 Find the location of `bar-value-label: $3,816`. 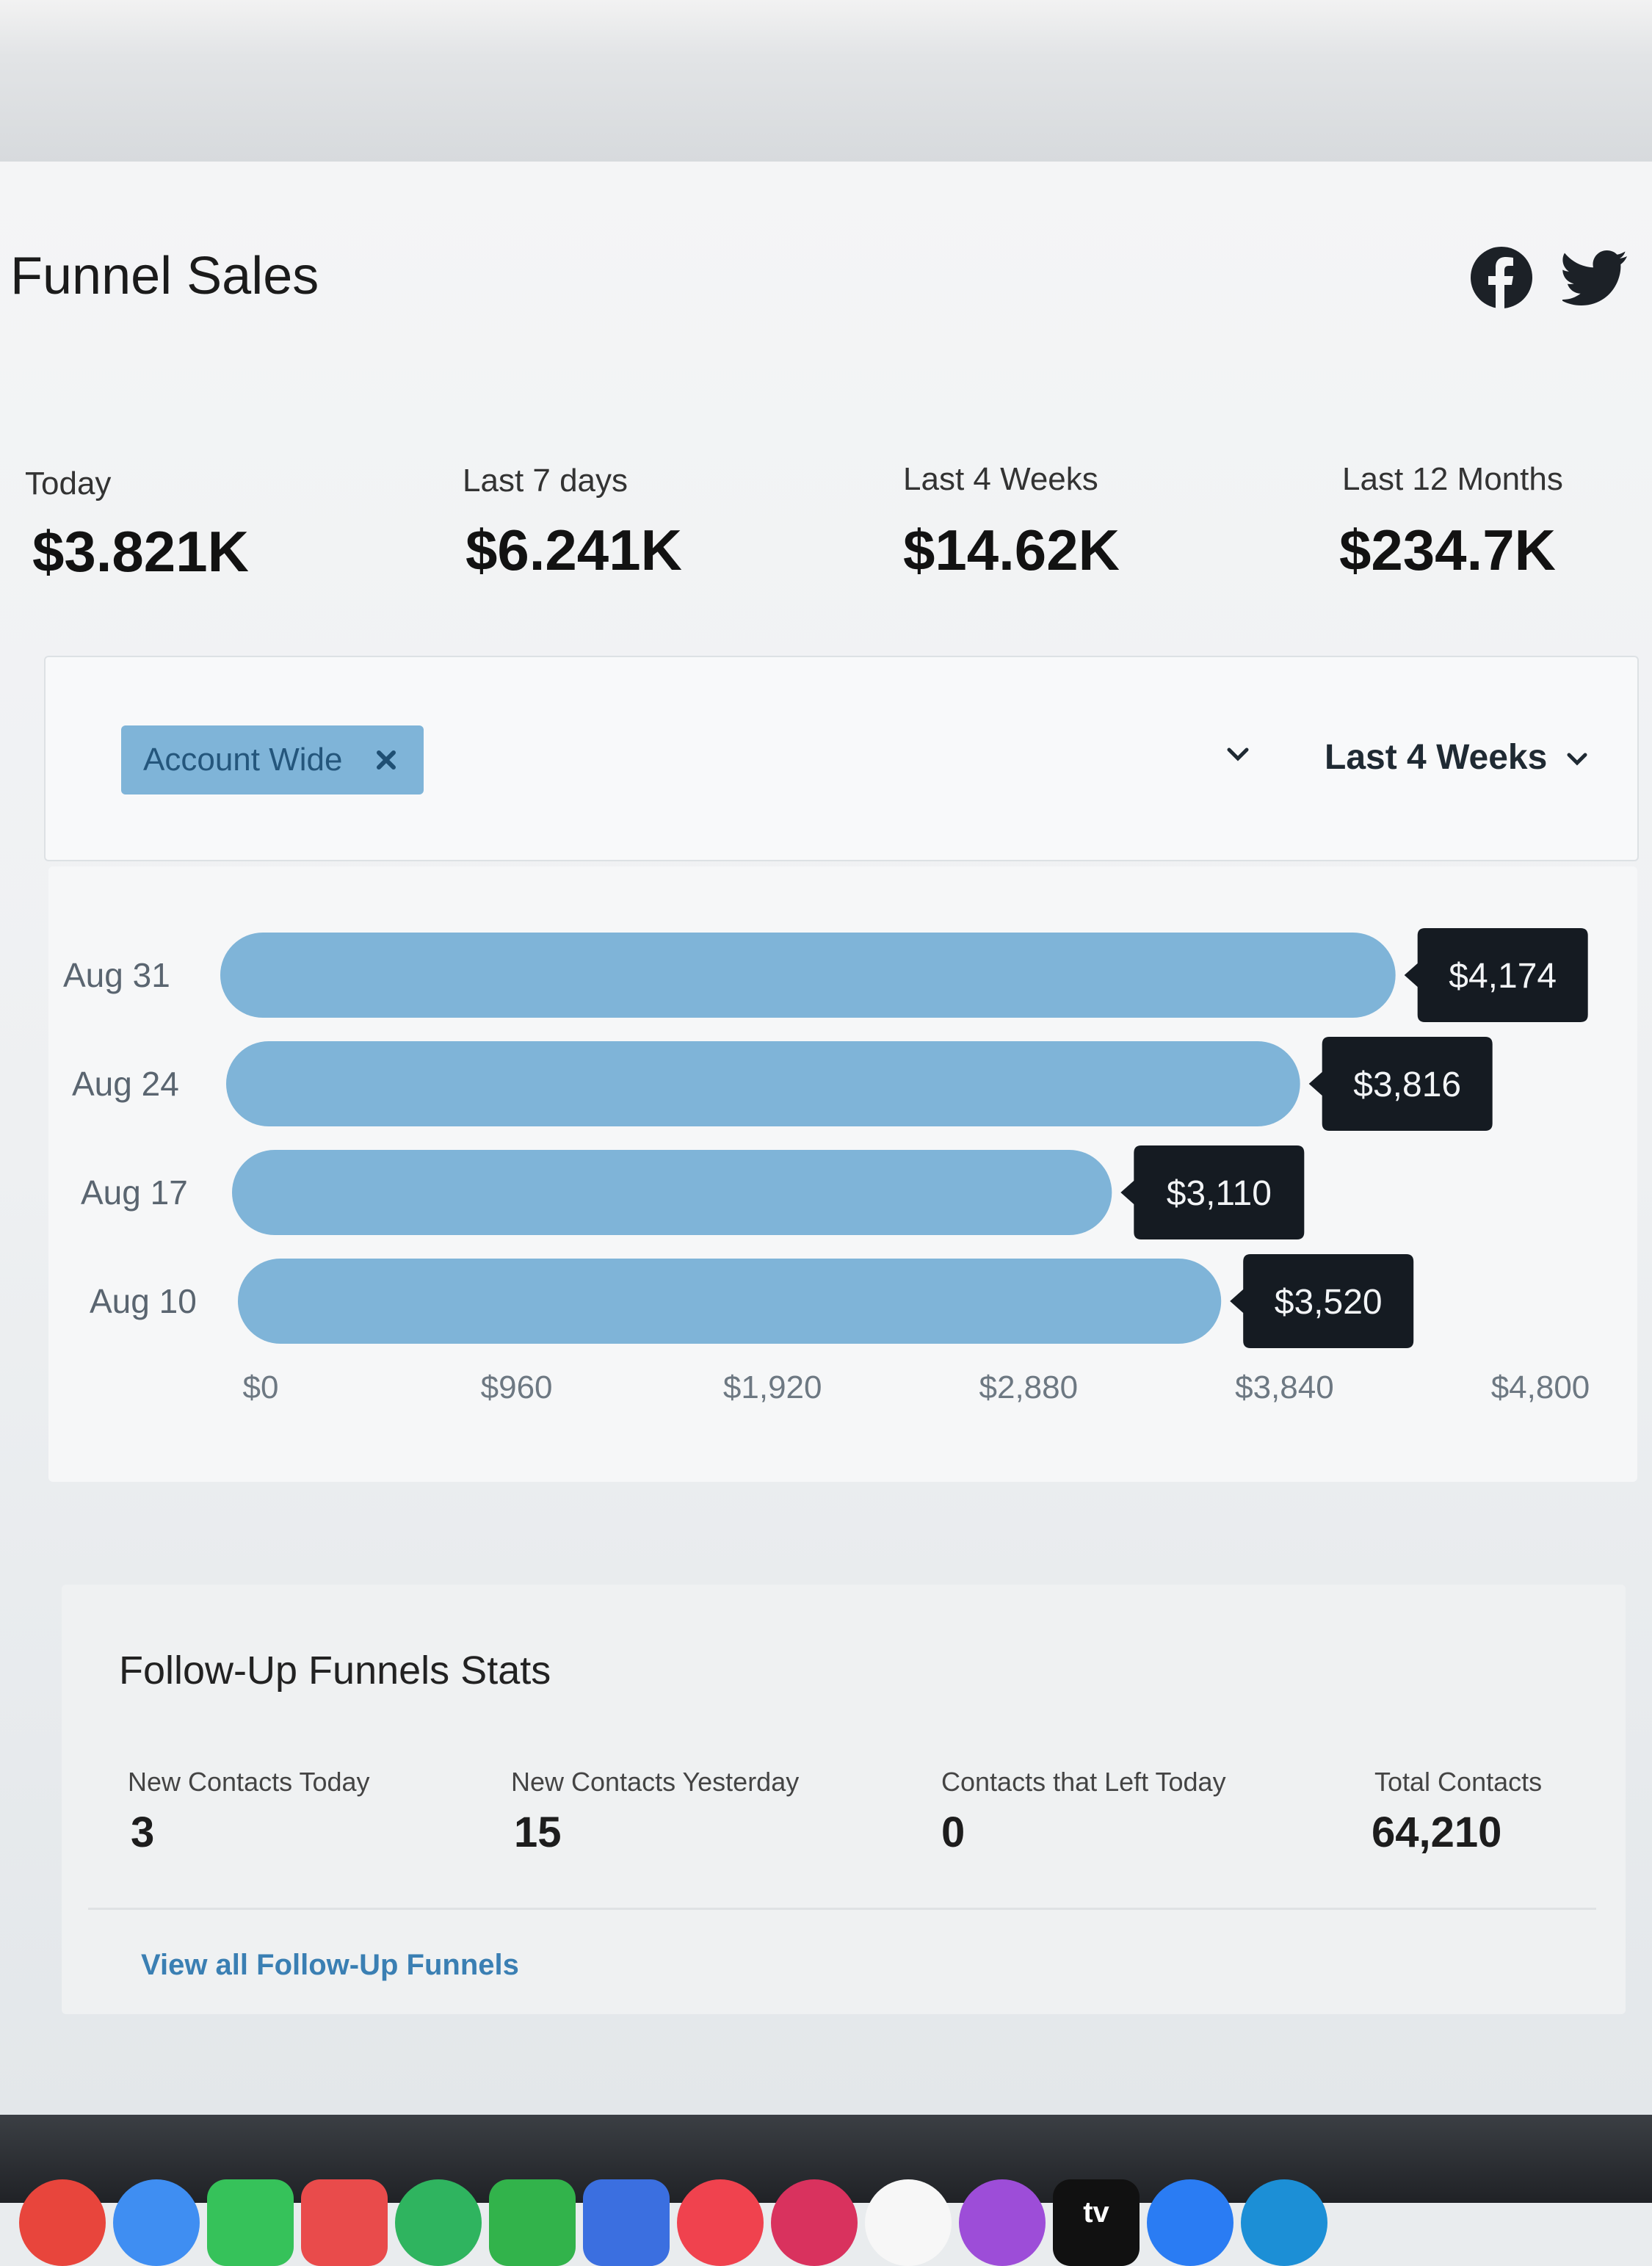

bar-value-label: $3,816 is located at coordinates (1407, 1084).